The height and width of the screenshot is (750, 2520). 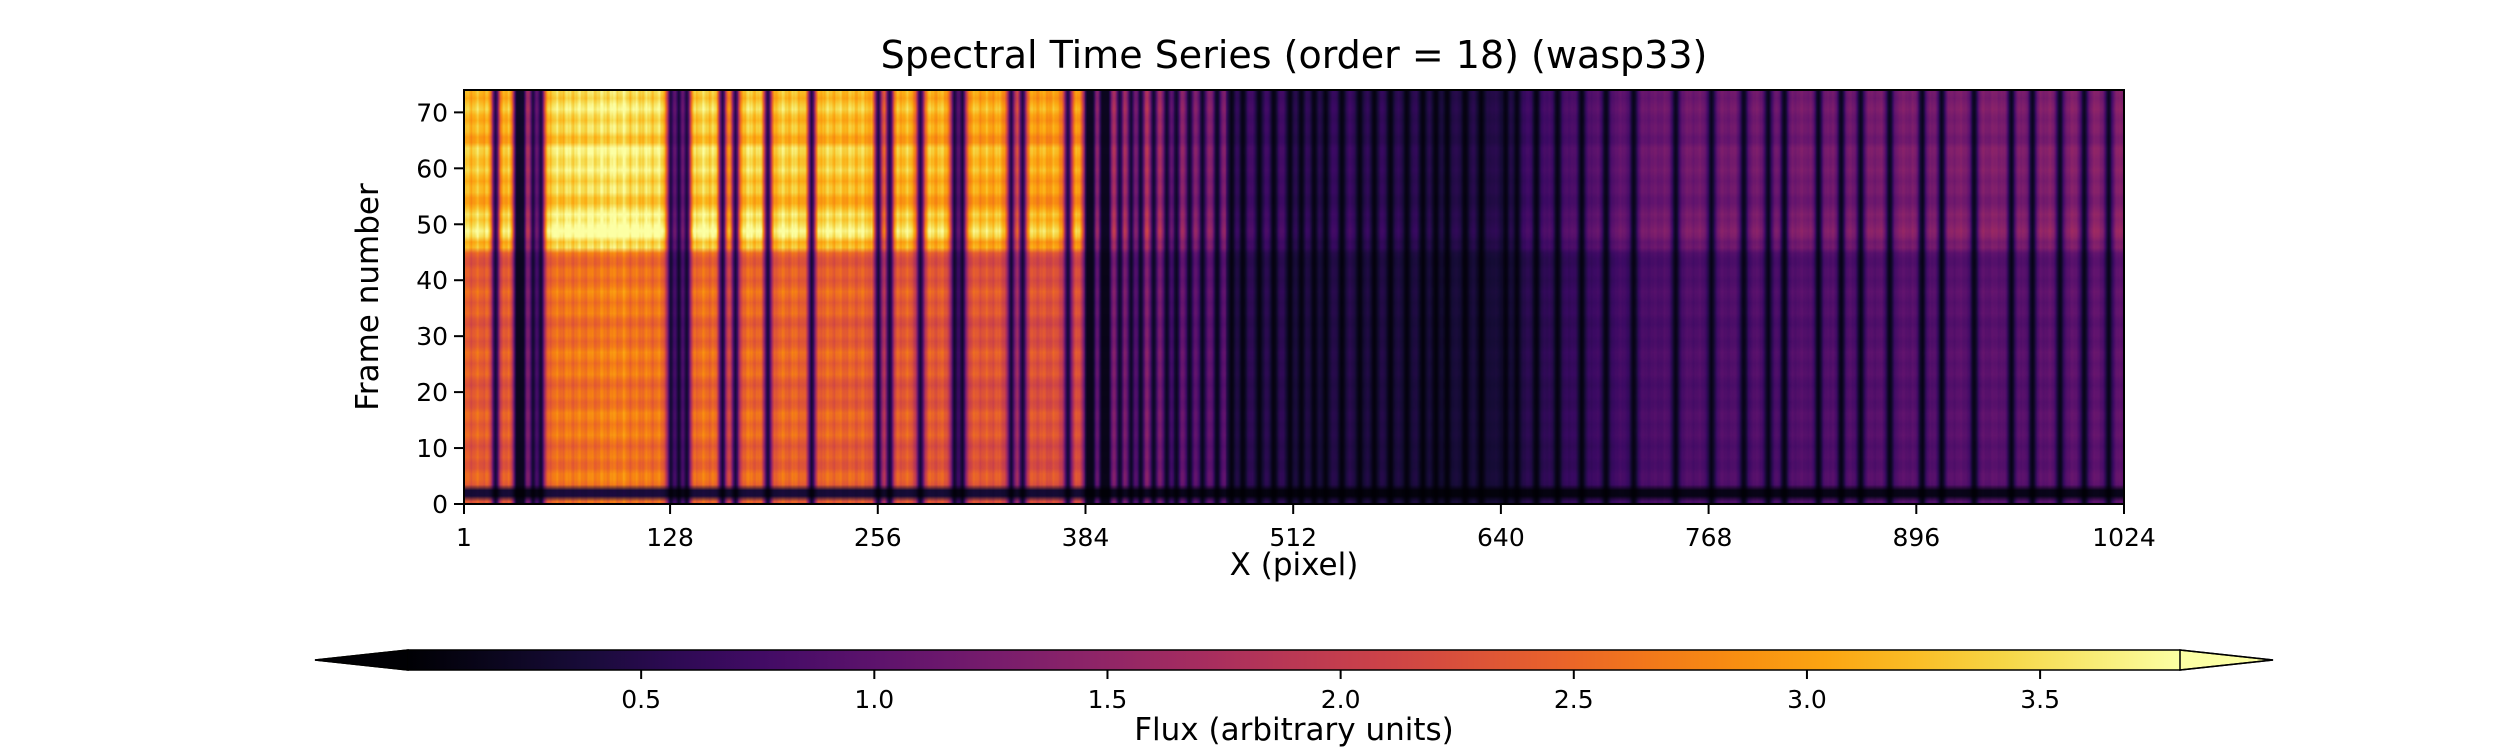 What do you see at coordinates (874, 699) in the screenshot?
I see `colorbar-tick-label: 1.0` at bounding box center [874, 699].